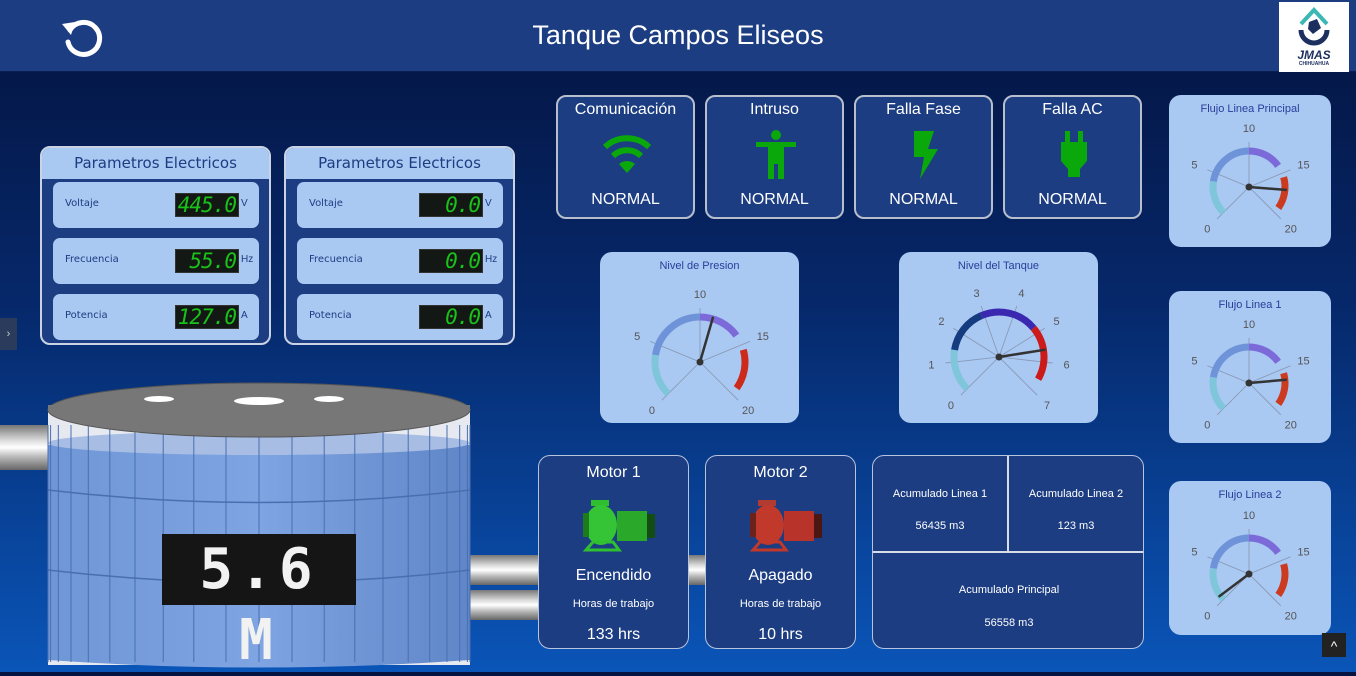 The width and height of the screenshot is (1356, 676). I want to click on param-unit: A, so click(488, 315).